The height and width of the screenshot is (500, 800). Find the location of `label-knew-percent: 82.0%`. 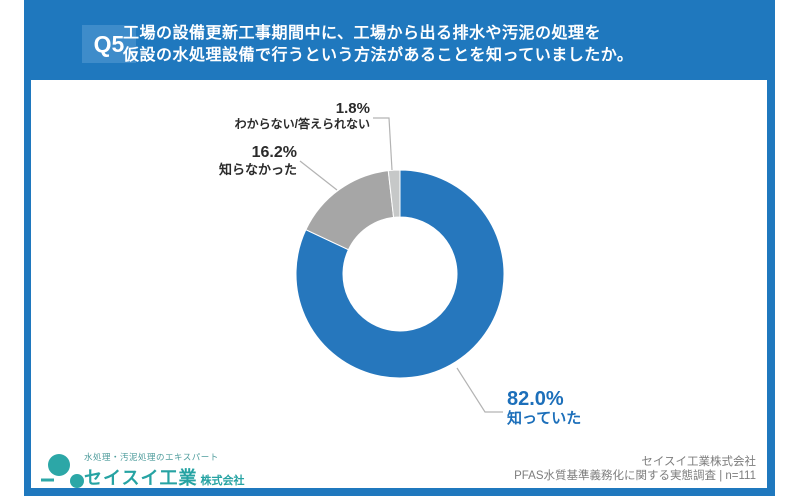

label-knew-percent: 82.0% is located at coordinates (535, 399).